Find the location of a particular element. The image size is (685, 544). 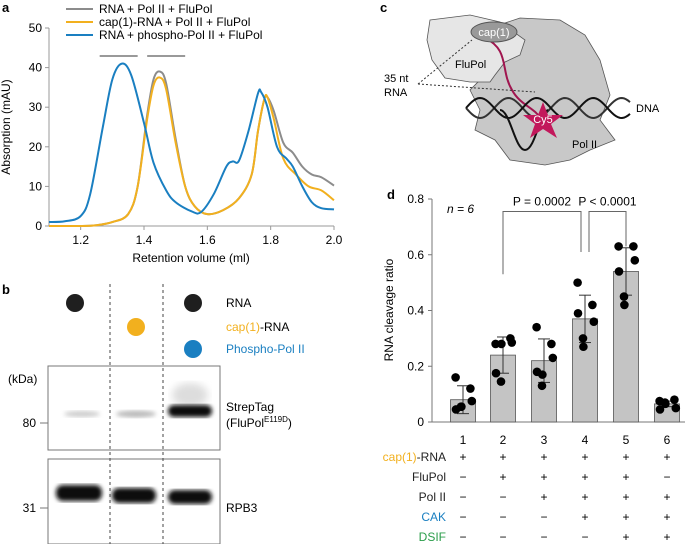

rna-label-1: 35 nt is located at coordinates (396, 79).